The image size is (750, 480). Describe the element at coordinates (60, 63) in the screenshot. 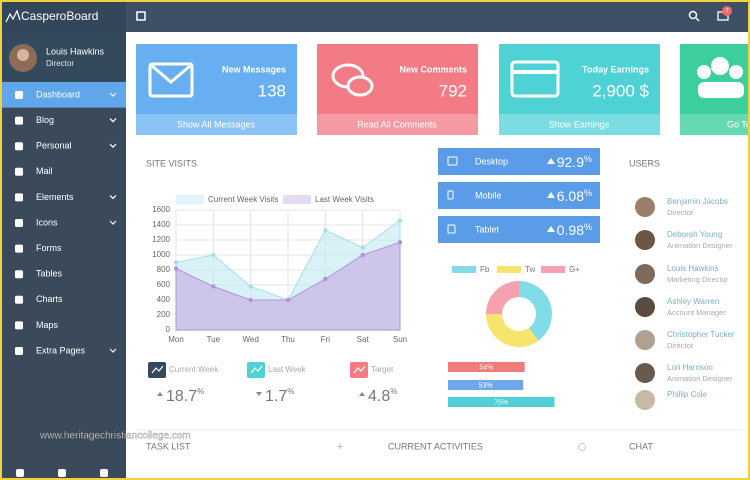

I see `profile-role: Director` at that location.